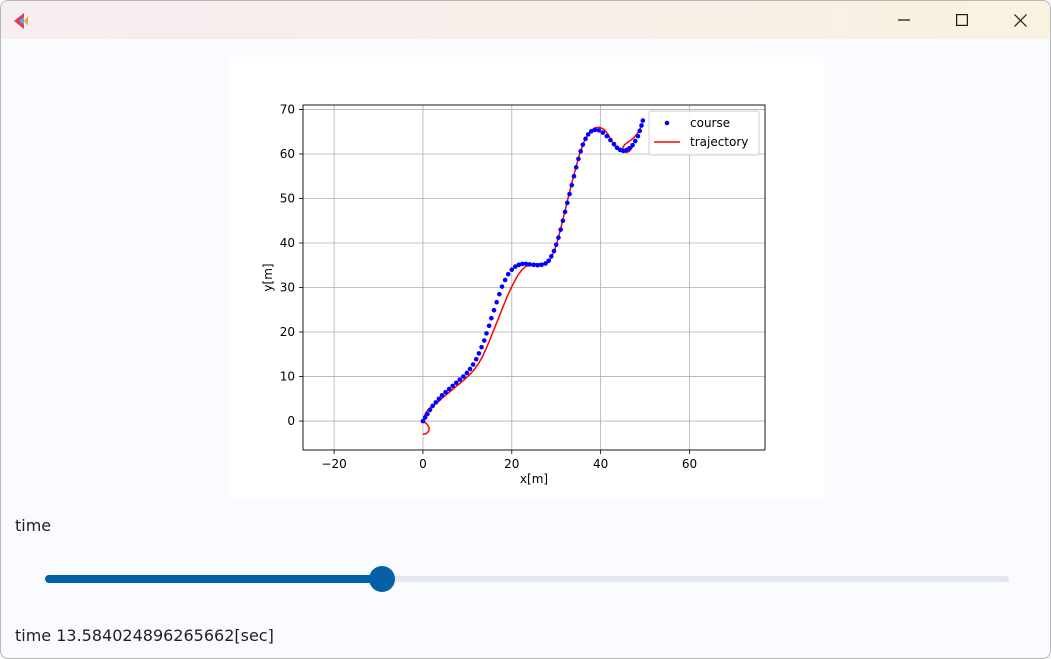 The width and height of the screenshot is (1051, 659). I want to click on y-tick-label: 20, so click(287, 332).